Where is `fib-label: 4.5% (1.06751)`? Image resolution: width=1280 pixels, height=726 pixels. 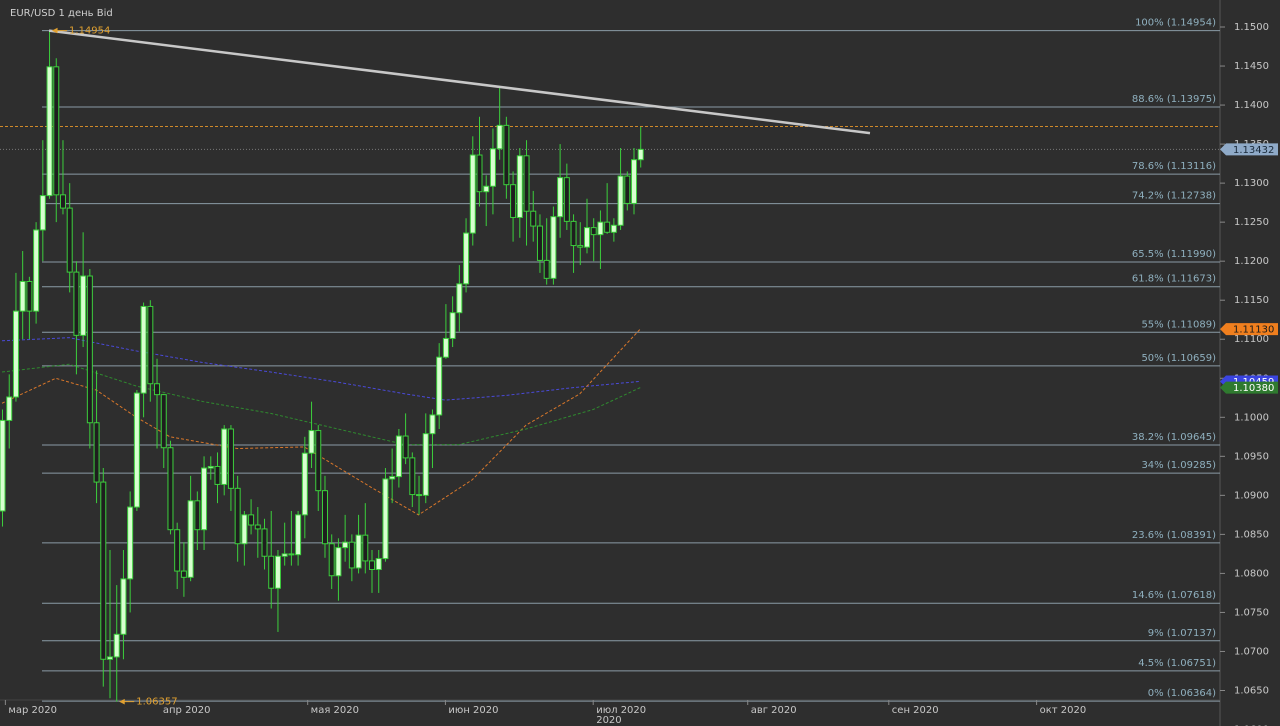
fib-label: 4.5% (1.06751) is located at coordinates (1177, 663).